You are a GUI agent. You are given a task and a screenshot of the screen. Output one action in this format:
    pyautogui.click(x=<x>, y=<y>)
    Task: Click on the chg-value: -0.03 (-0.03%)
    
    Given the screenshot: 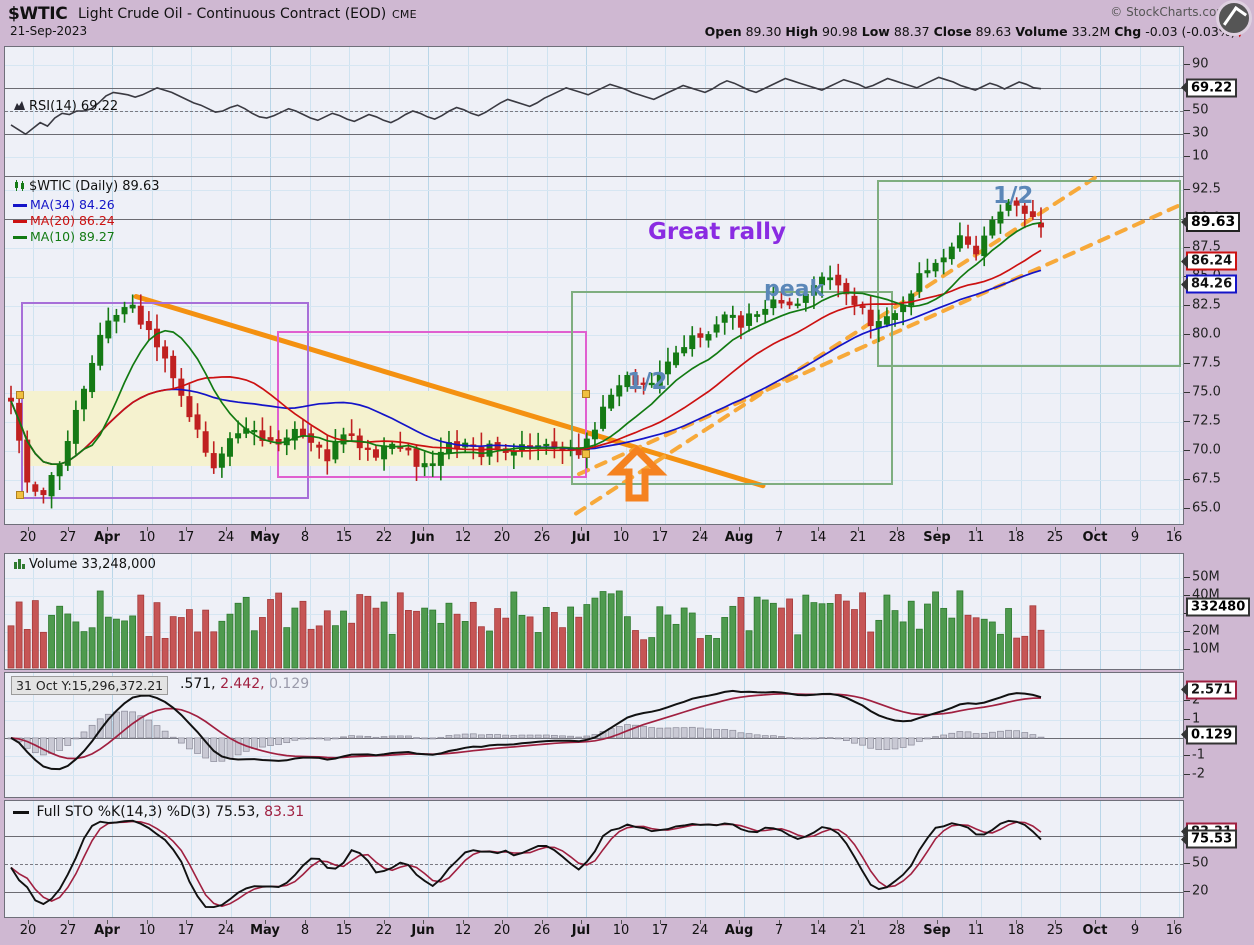 What is the action you would take?
    pyautogui.click(x=1190, y=31)
    